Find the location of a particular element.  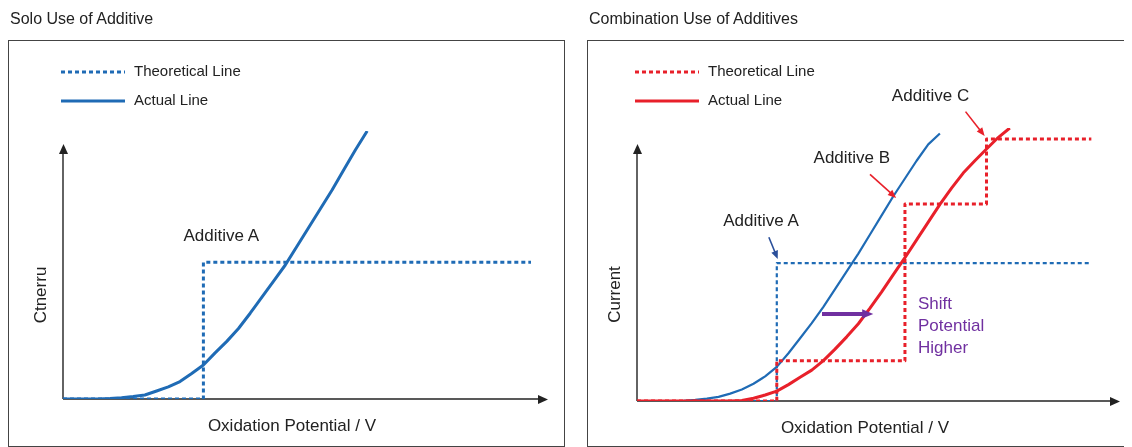

annotation: Additive B is located at coordinates (852, 157).